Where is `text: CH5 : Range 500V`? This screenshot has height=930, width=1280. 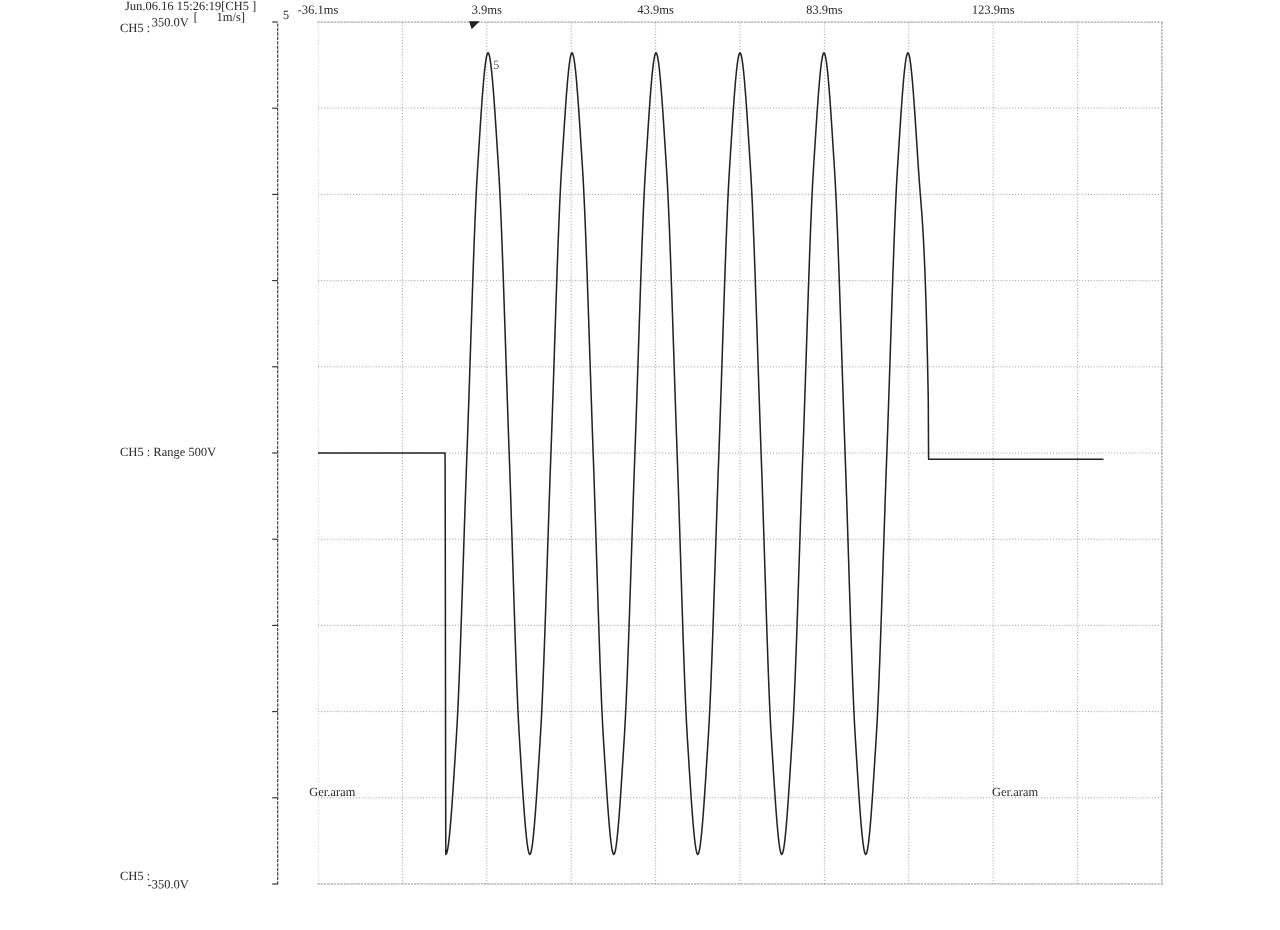
text: CH5 : Range 500V is located at coordinates (168, 453).